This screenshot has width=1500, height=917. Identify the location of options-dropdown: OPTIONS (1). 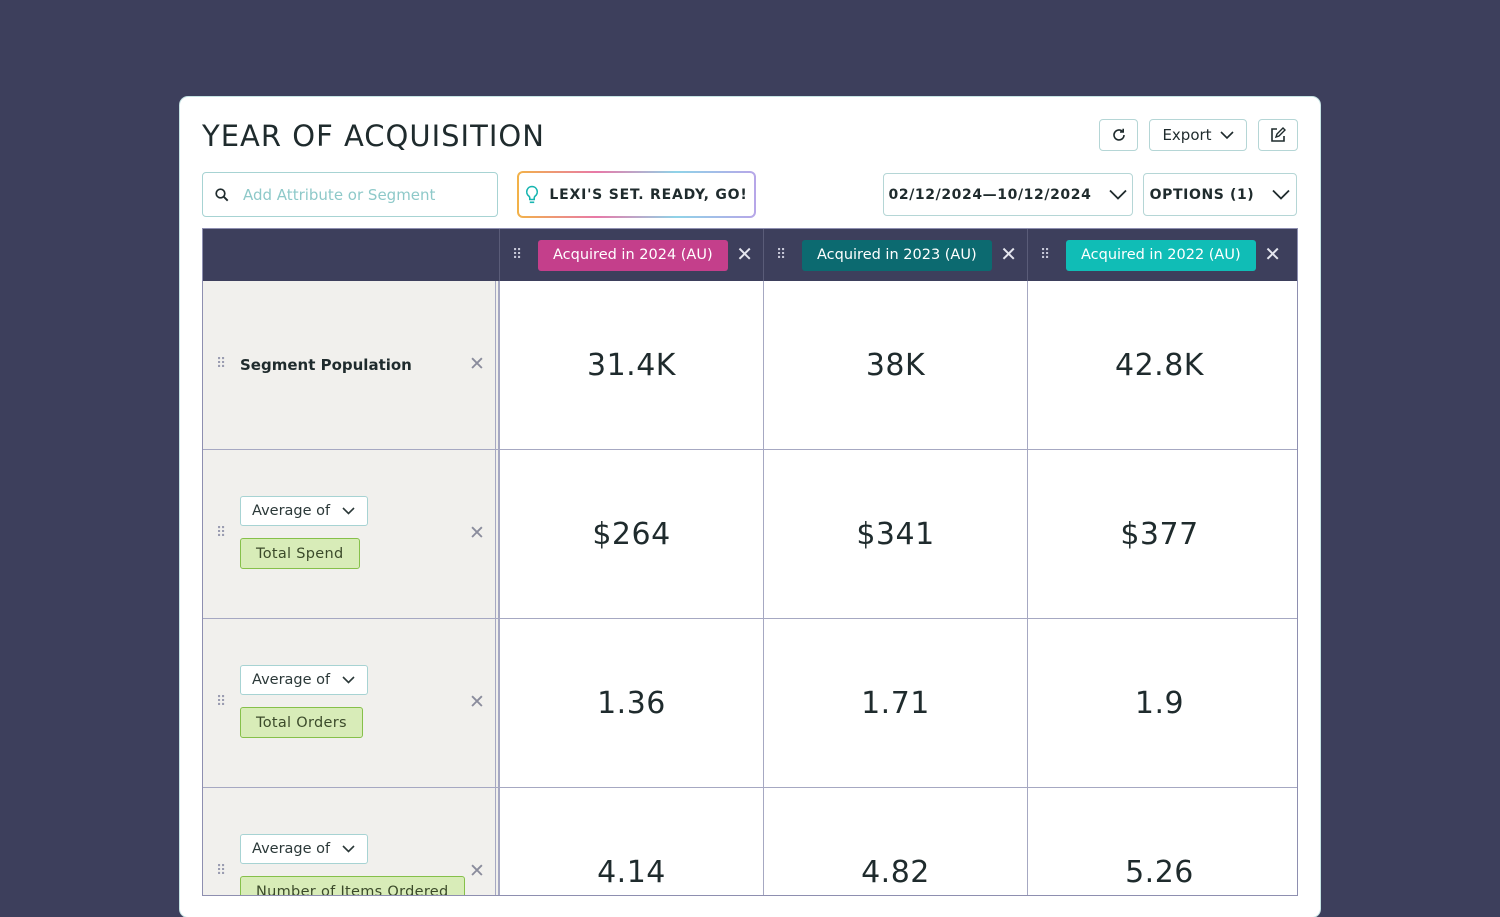
(1220, 194).